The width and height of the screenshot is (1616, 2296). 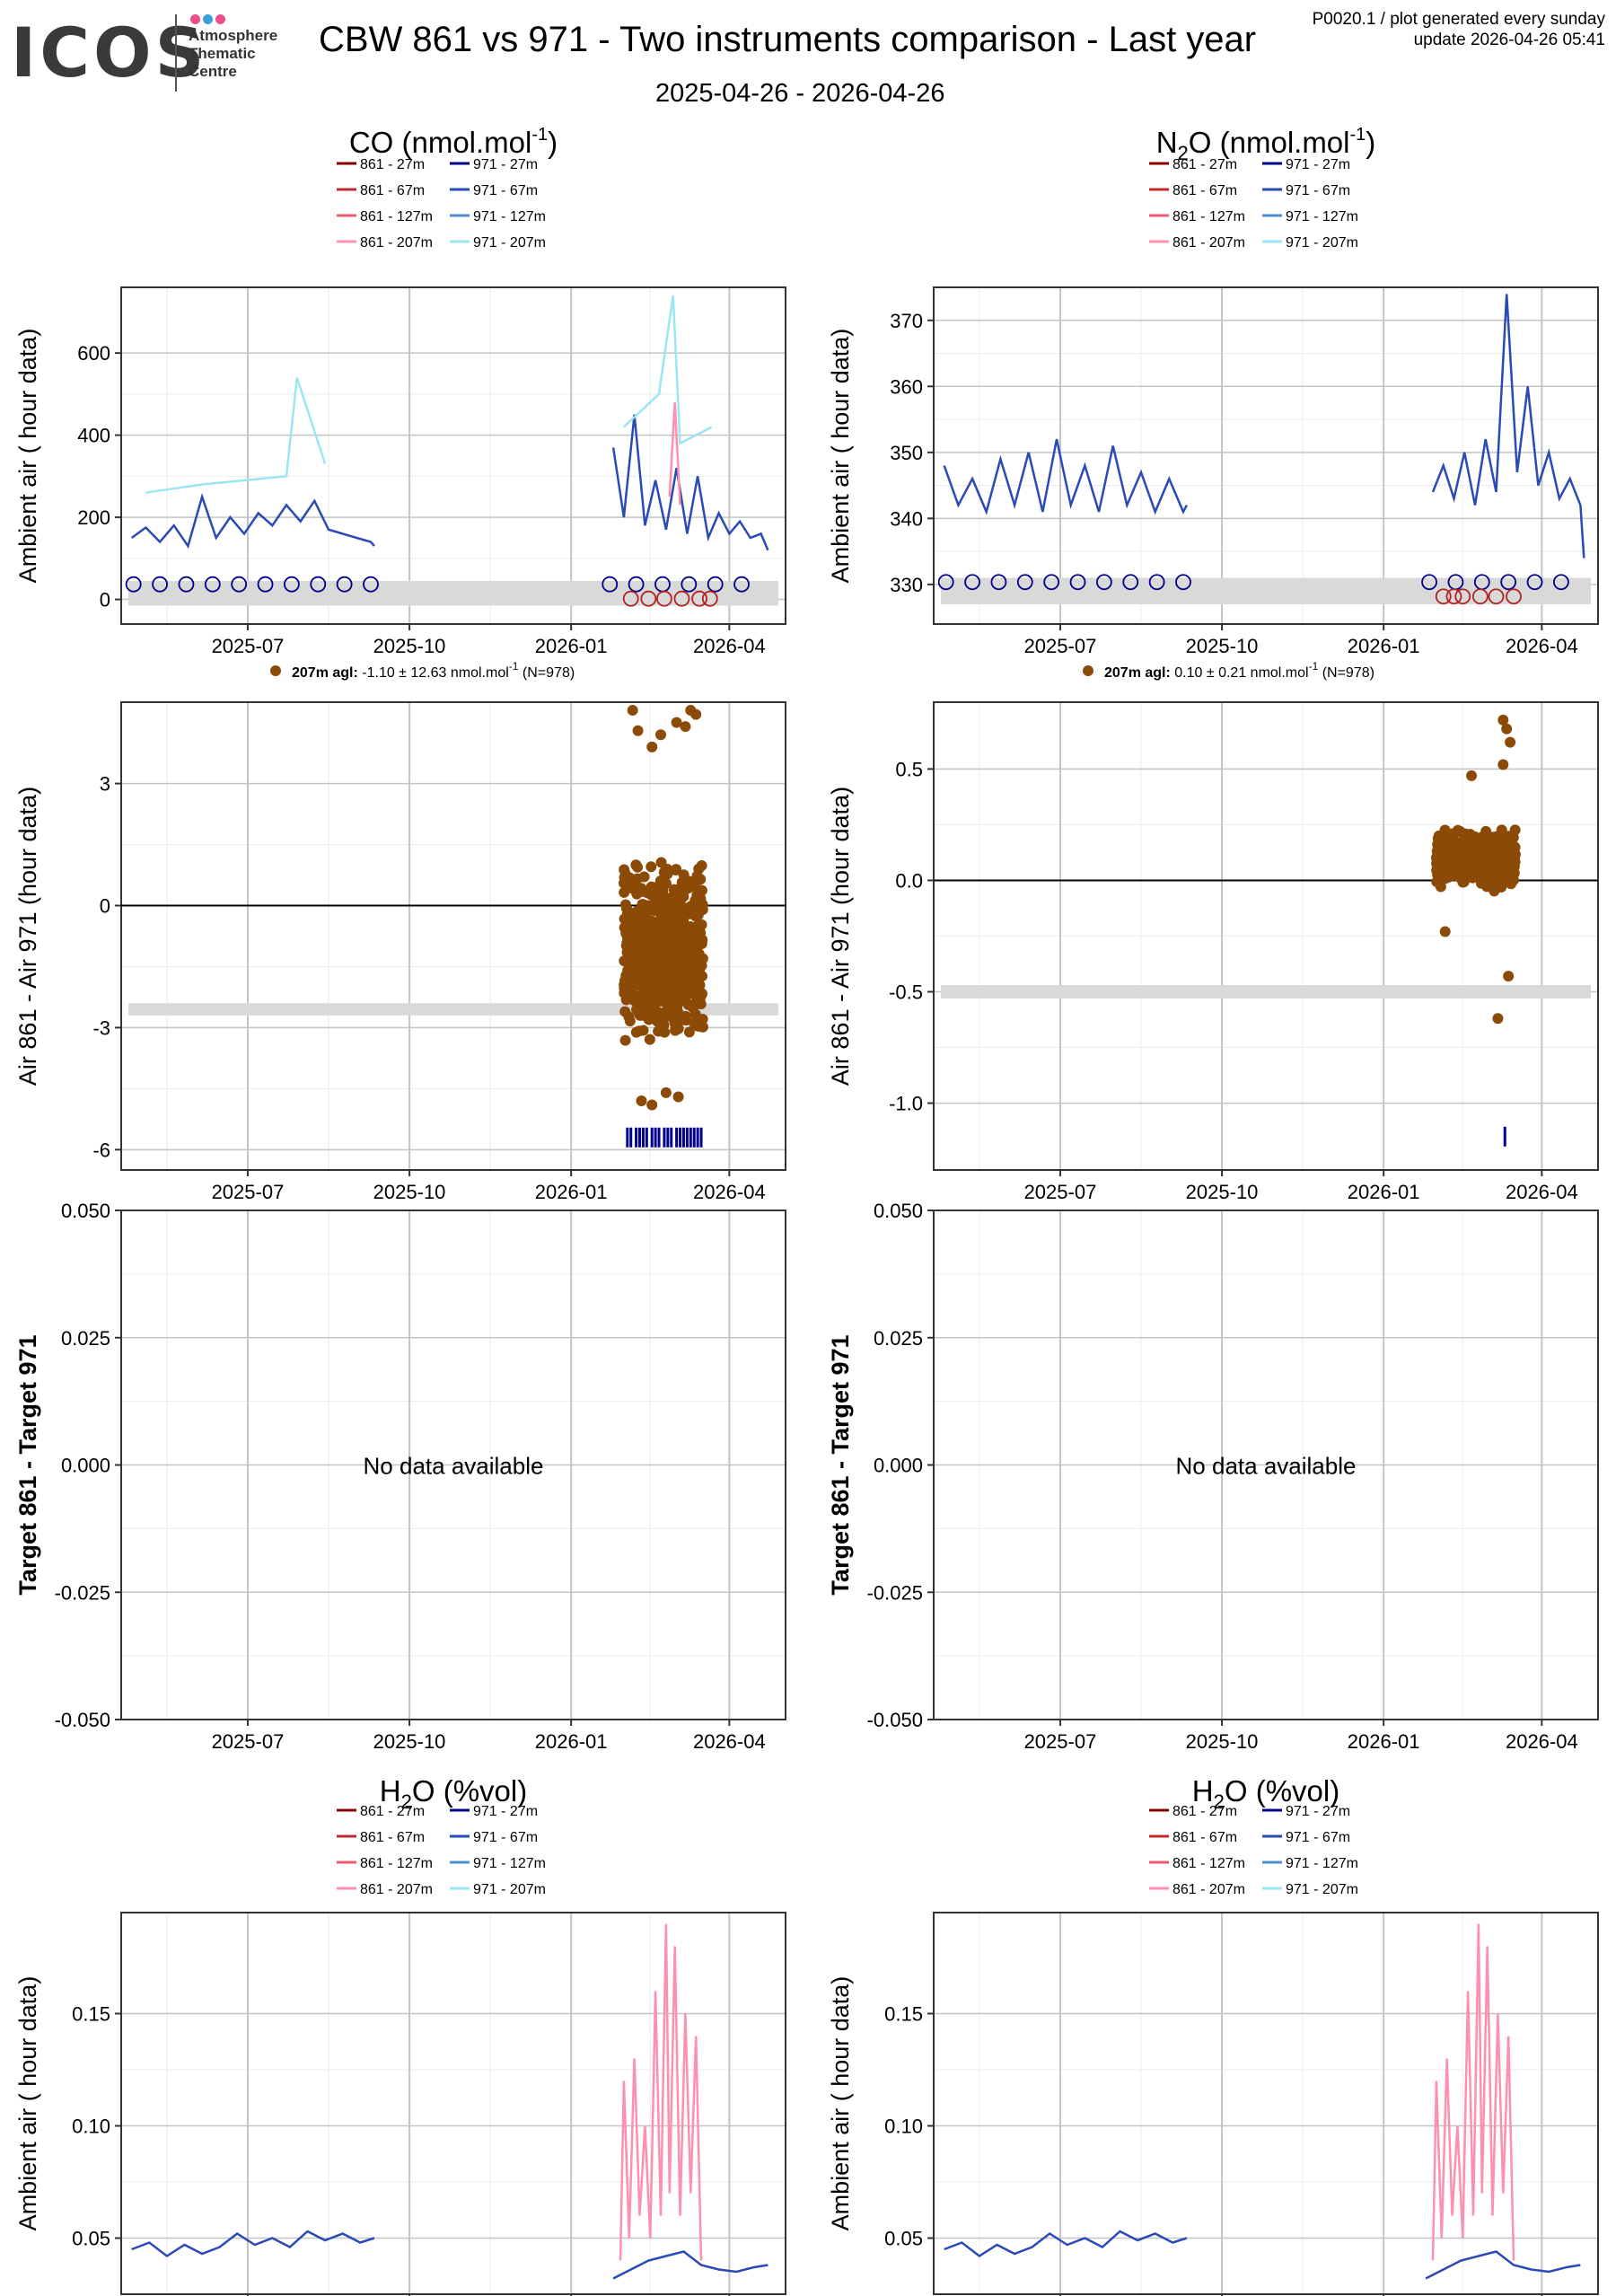 I want to click on y-axis-label: Air 861 - Air 971 (hour data), so click(x=840, y=936).